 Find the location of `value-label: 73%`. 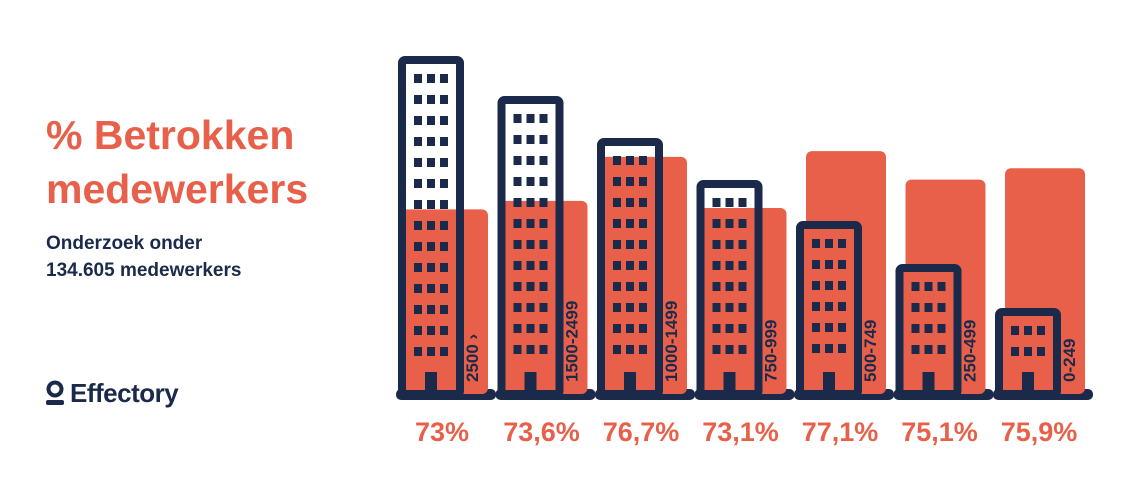

value-label: 73% is located at coordinates (442, 432).